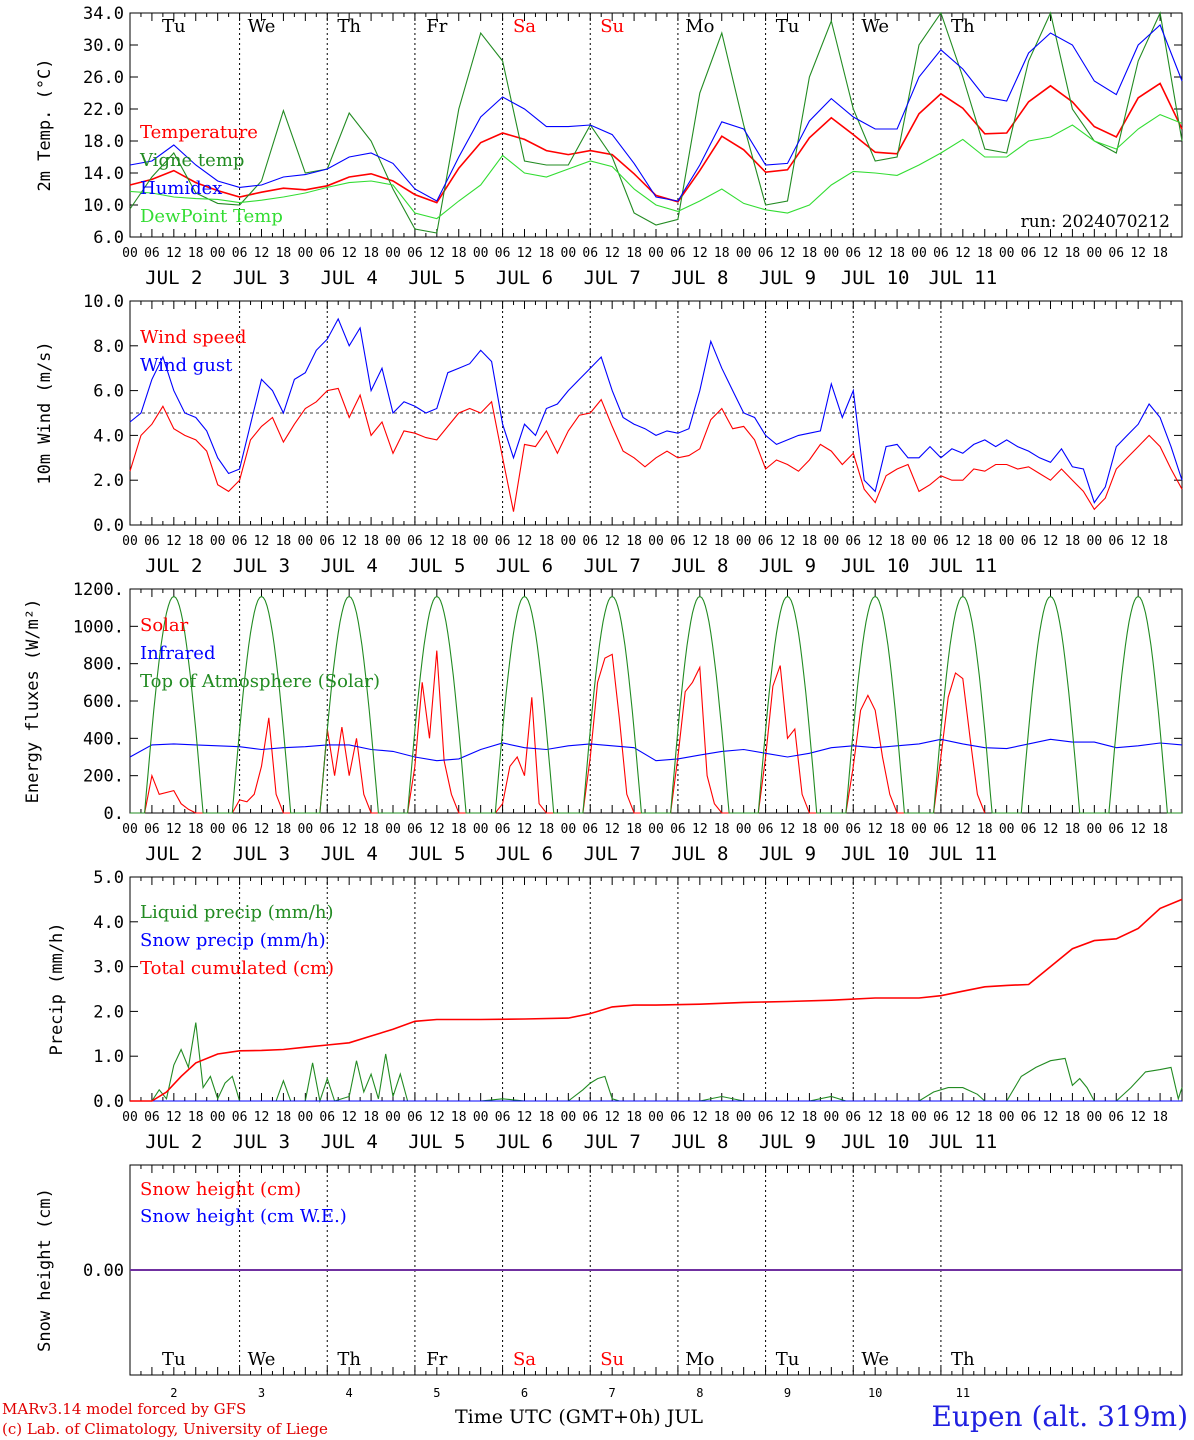  What do you see at coordinates (233, 940) in the screenshot?
I see `legend-snow-precip-mm-h-: Snow precip (mm/h)` at bounding box center [233, 940].